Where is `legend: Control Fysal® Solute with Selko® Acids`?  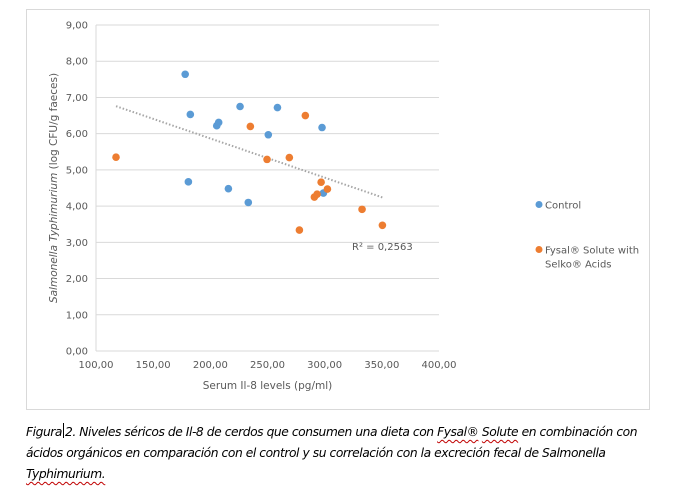
legend: Control Fysal® Solute with Selko® Acids is located at coordinates (587, 236).